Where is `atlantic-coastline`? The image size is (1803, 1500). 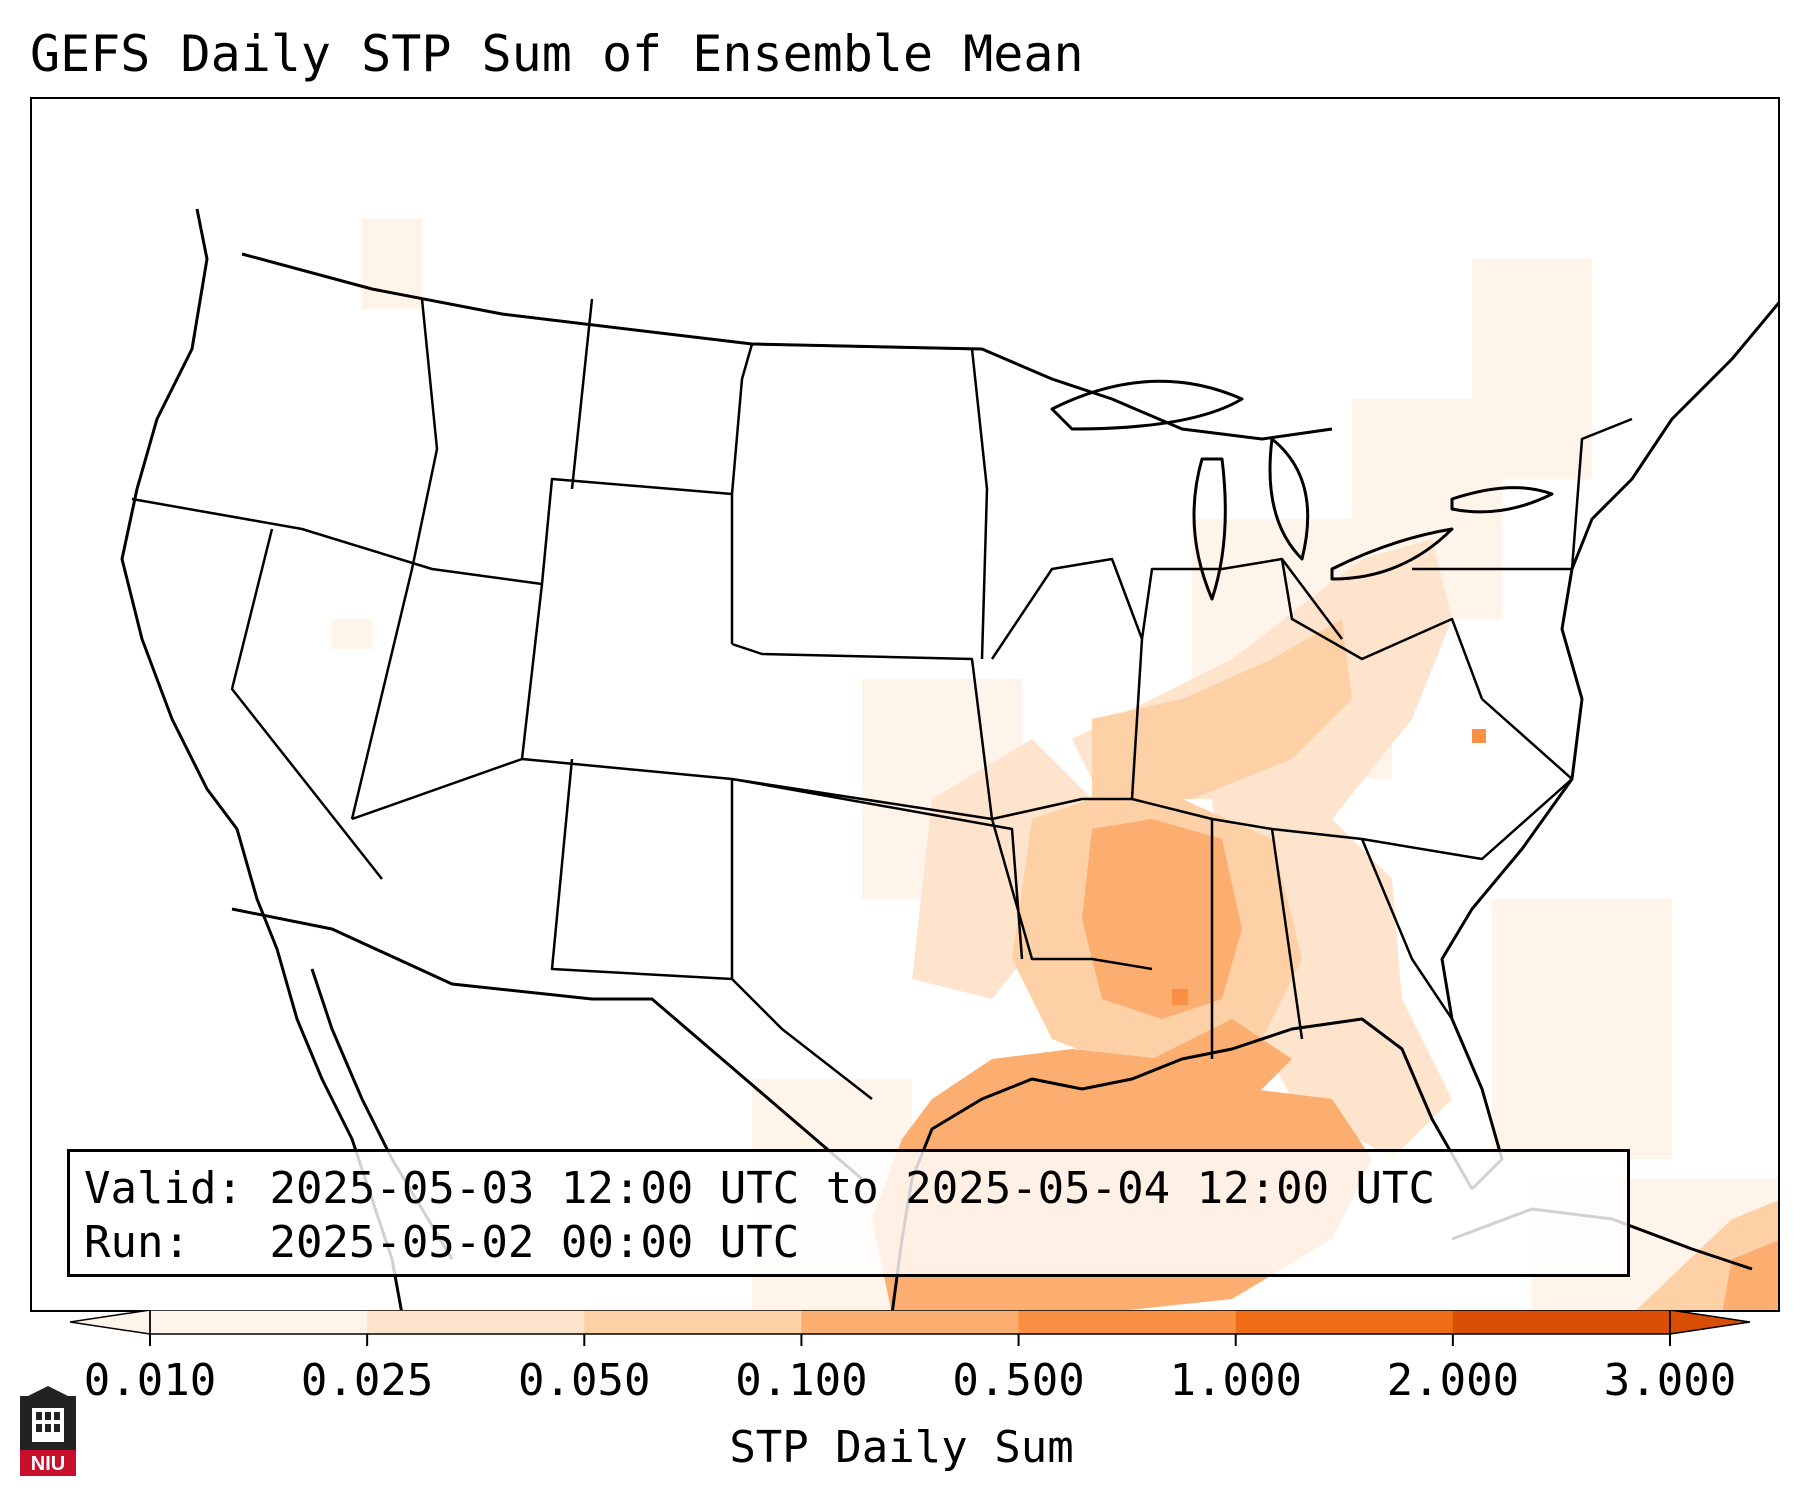
atlantic-coastline is located at coordinates (1609, 746).